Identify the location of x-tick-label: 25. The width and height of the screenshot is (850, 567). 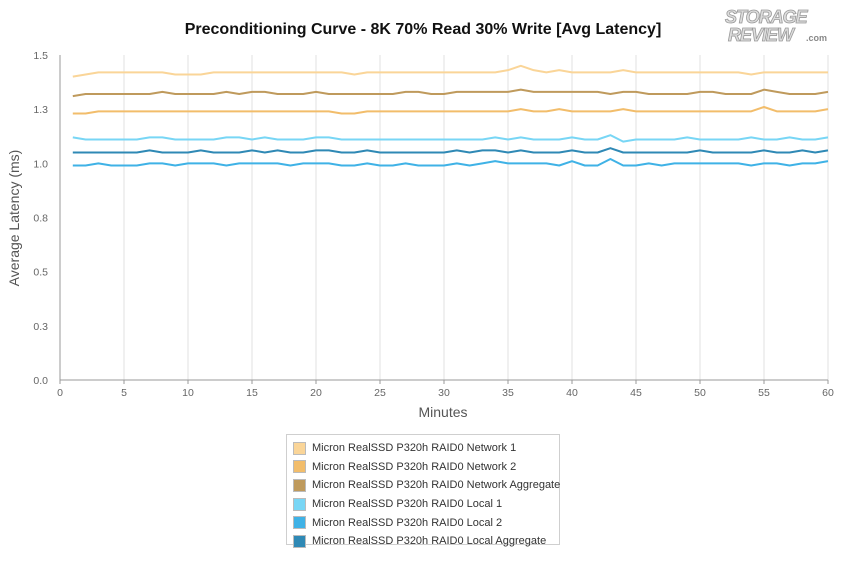
(380, 393).